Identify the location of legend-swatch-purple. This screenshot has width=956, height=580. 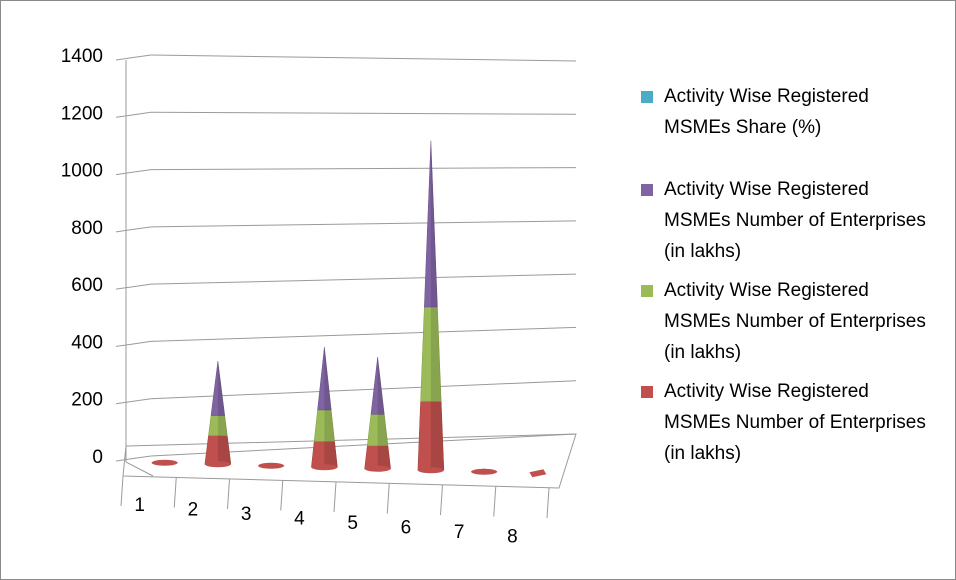
(647, 190).